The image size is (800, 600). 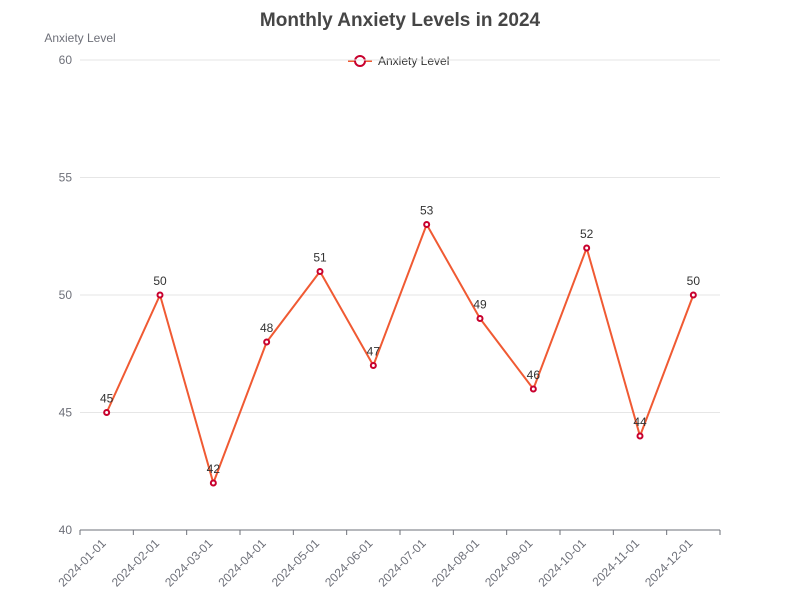 I want to click on x-tick-label: 2024-01-01, so click(x=82, y=563).